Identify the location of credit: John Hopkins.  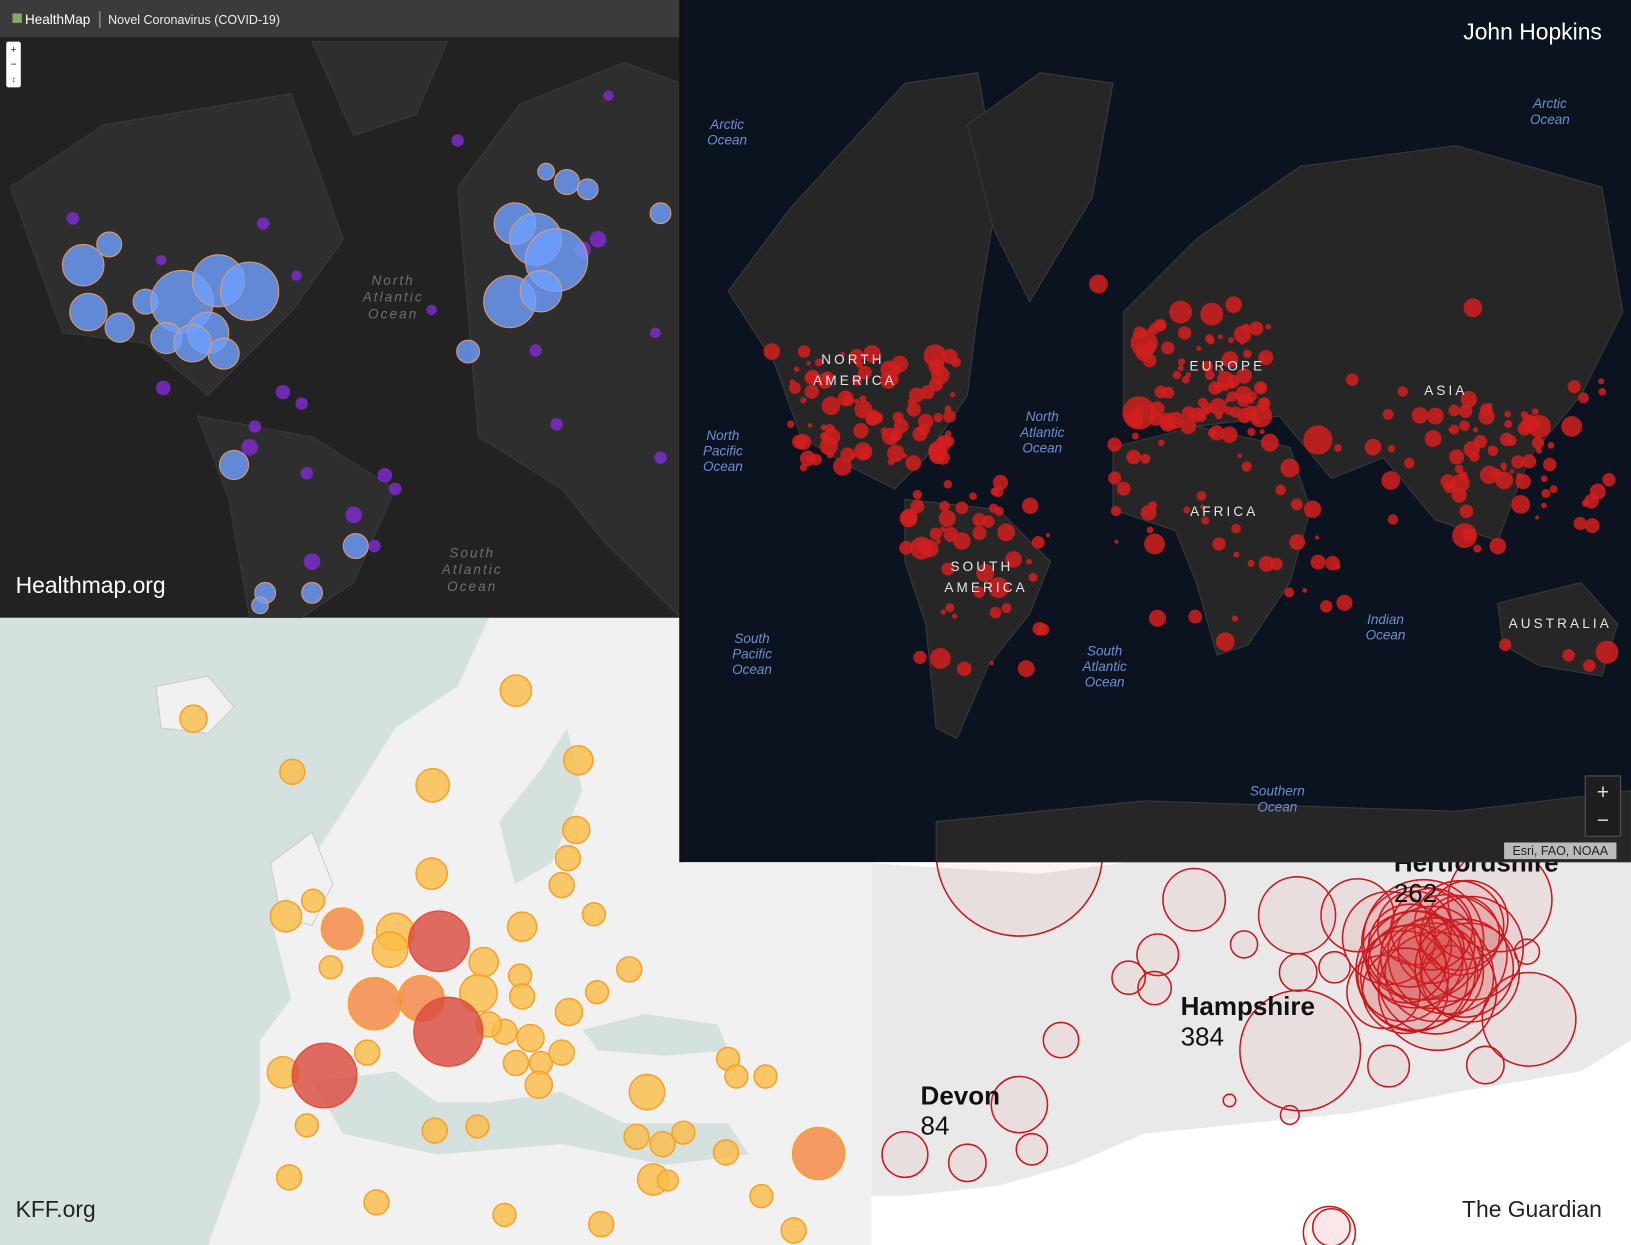
(1532, 32).